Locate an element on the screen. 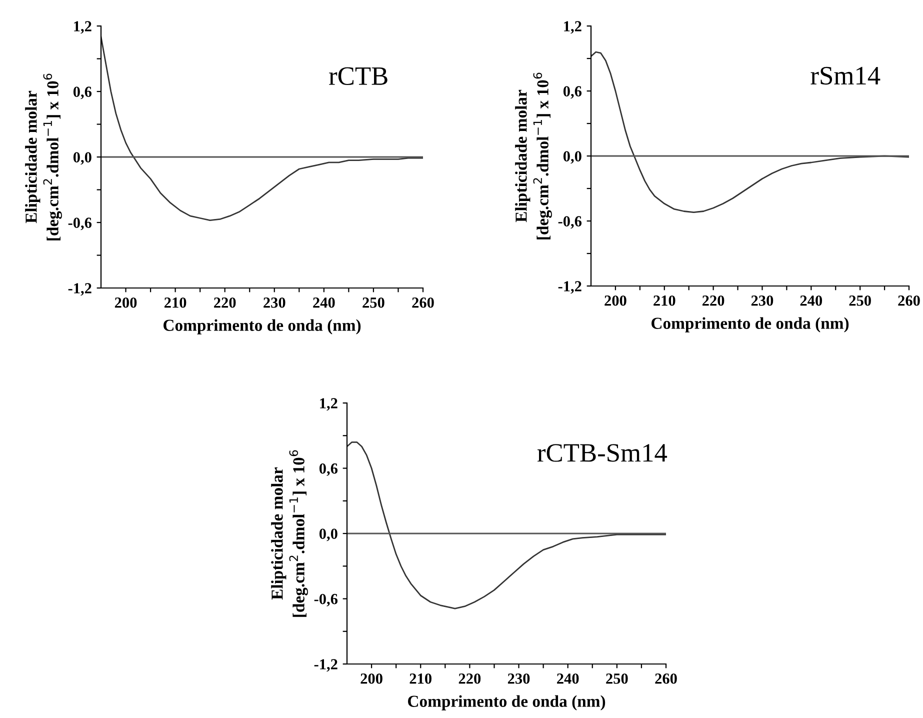 This screenshot has height=718, width=923. text: rCTB is located at coordinates (358, 76).